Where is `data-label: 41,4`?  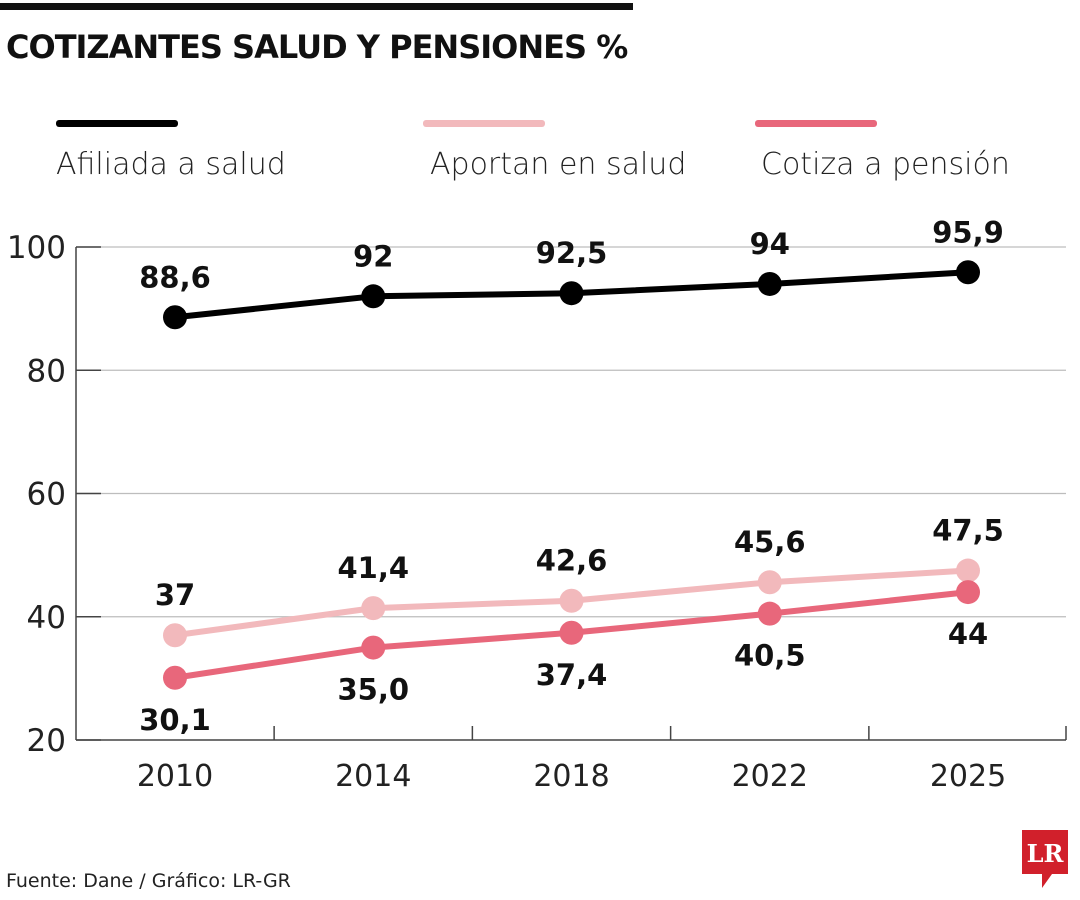 data-label: 41,4 is located at coordinates (373, 568).